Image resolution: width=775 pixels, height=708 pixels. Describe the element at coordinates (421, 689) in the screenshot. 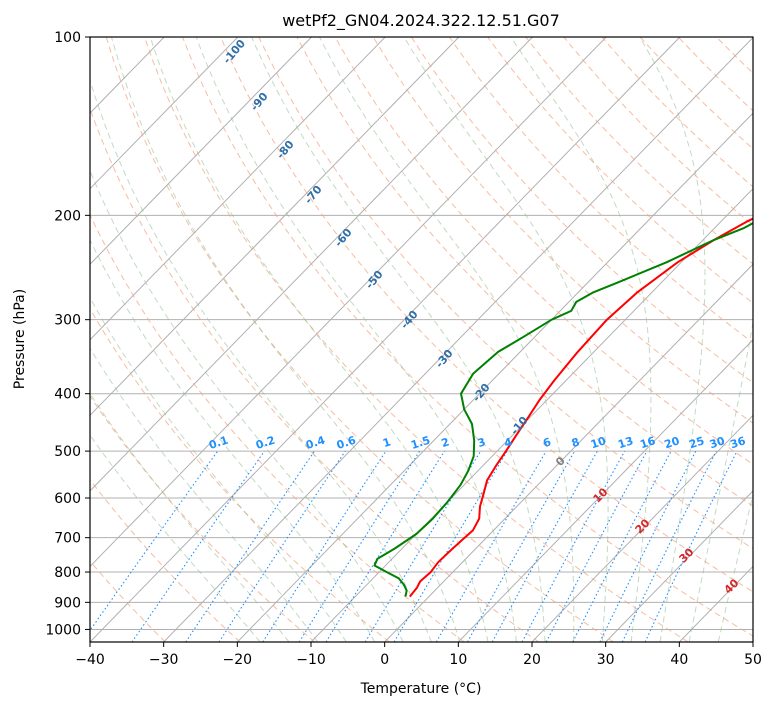

I see `x-axis-label: Temperature (°C)` at that location.